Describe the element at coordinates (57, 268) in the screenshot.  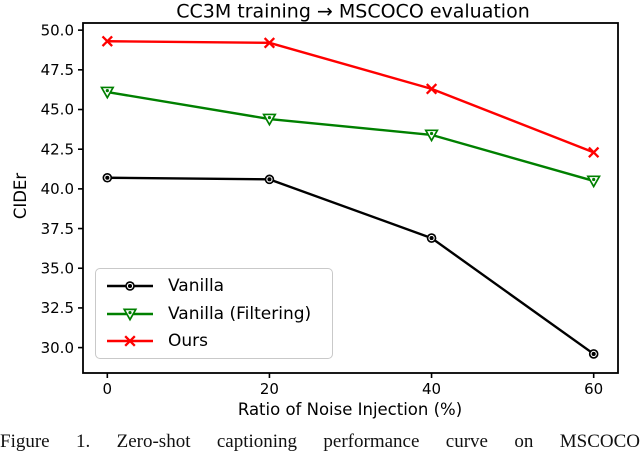
I see `y-tick-label: 35.0` at that location.